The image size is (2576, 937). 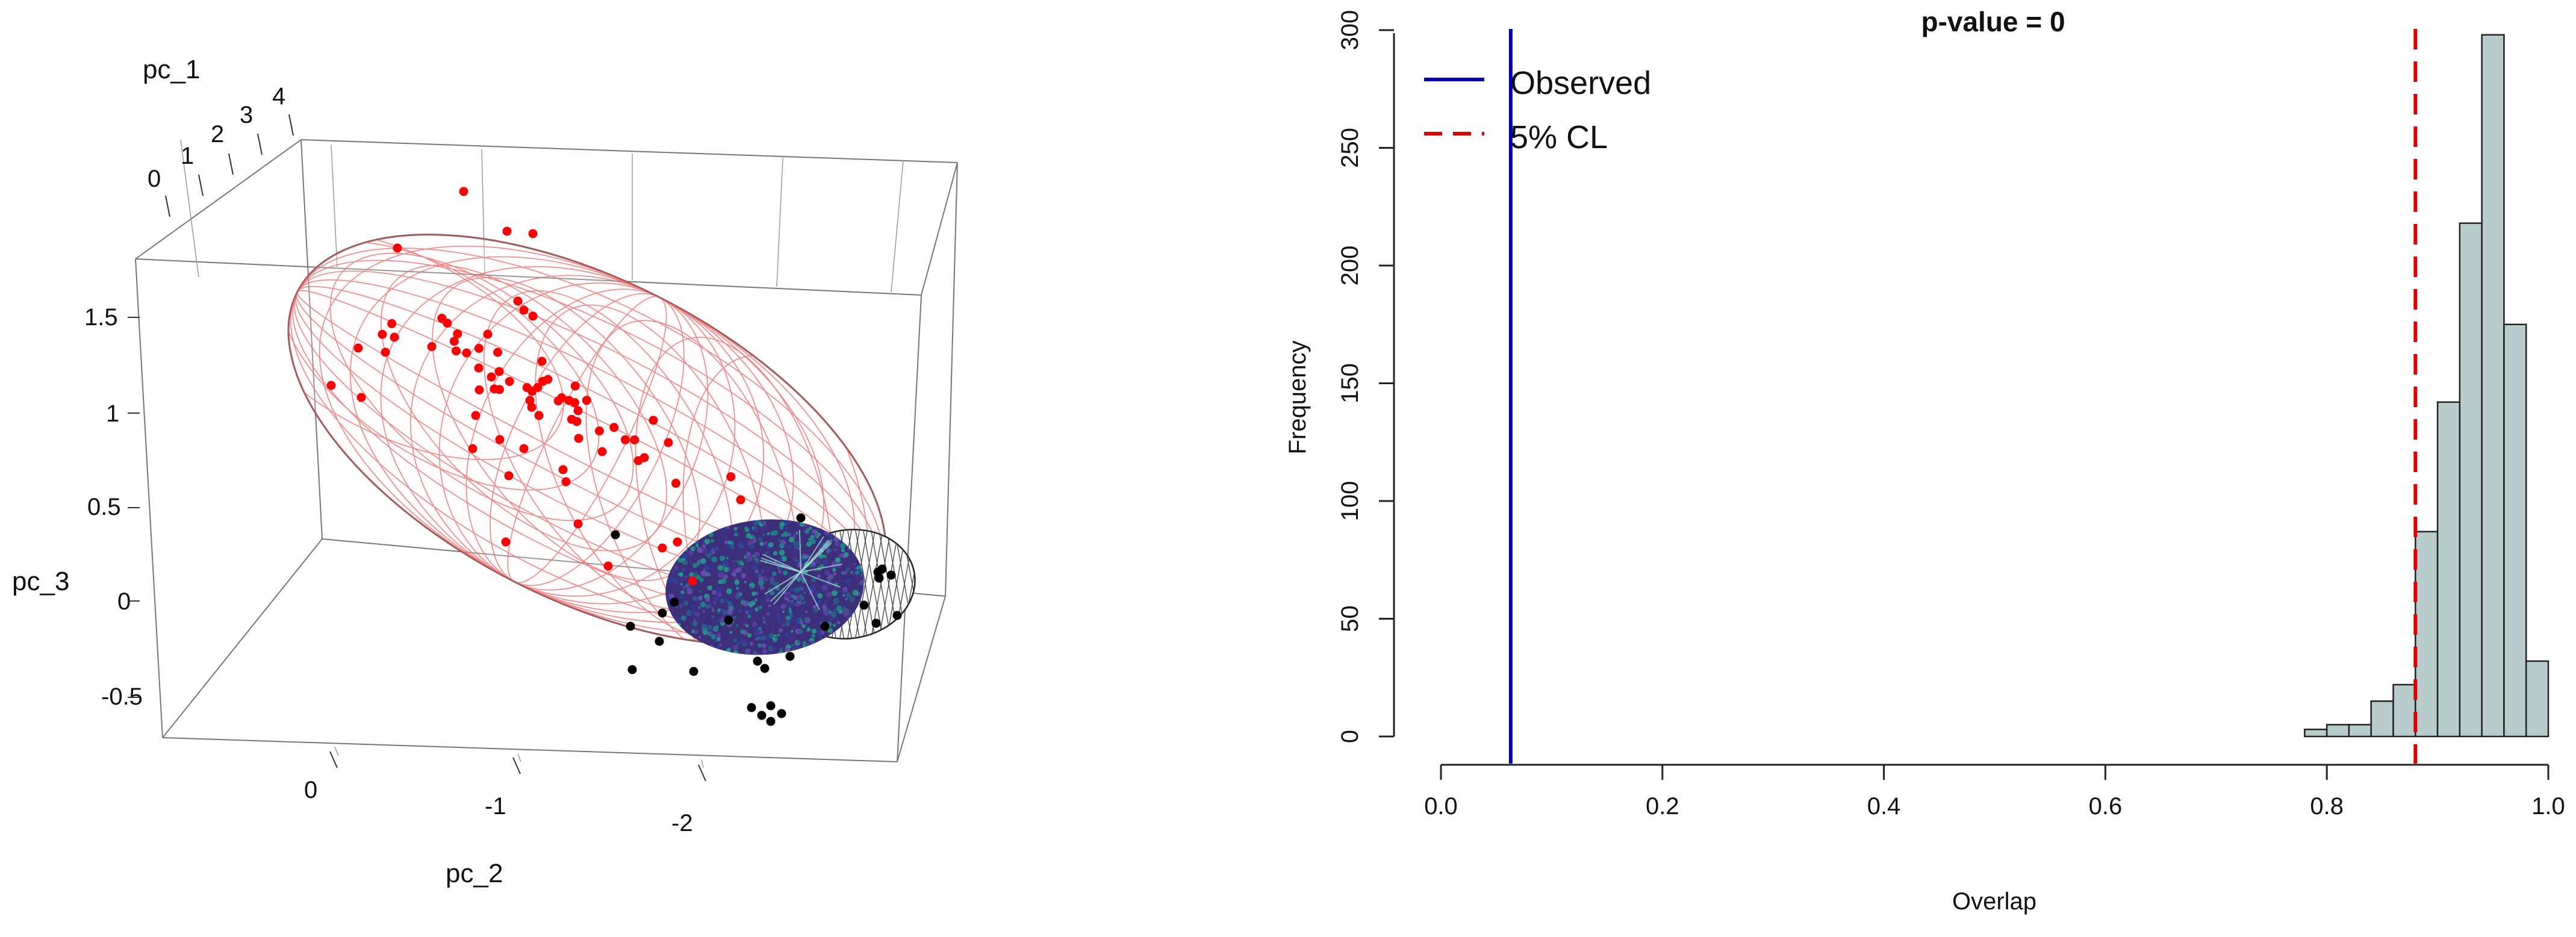 I want to click on points-red, so click(x=535, y=387).